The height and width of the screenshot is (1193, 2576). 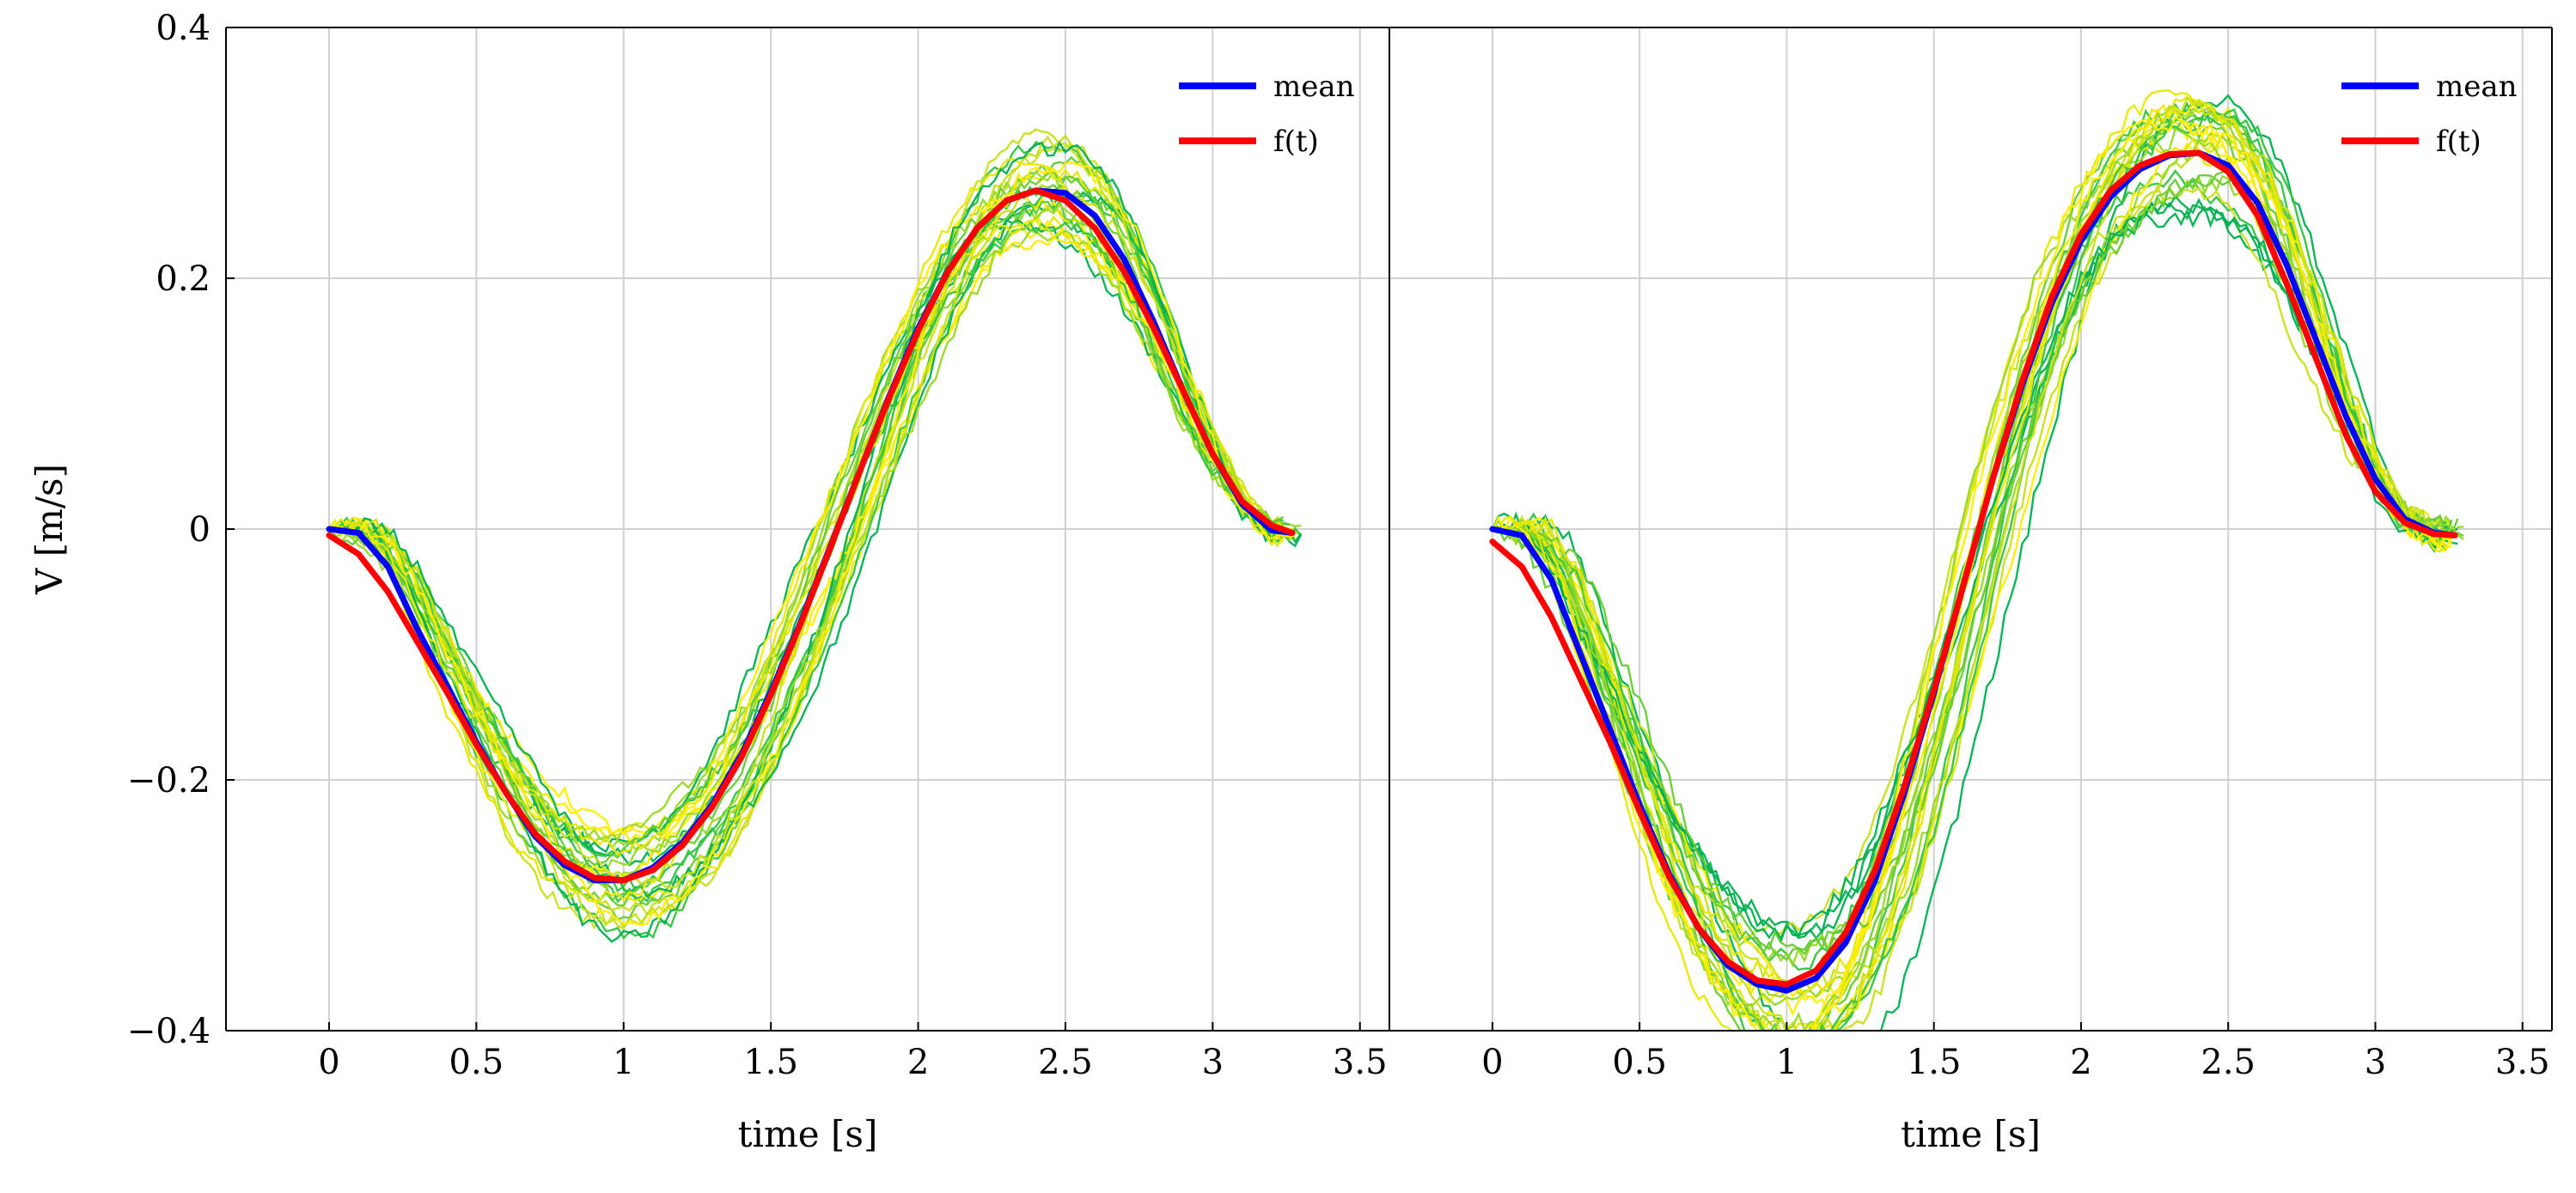 I want to click on y-tick-label: 0.2, so click(x=183, y=279).